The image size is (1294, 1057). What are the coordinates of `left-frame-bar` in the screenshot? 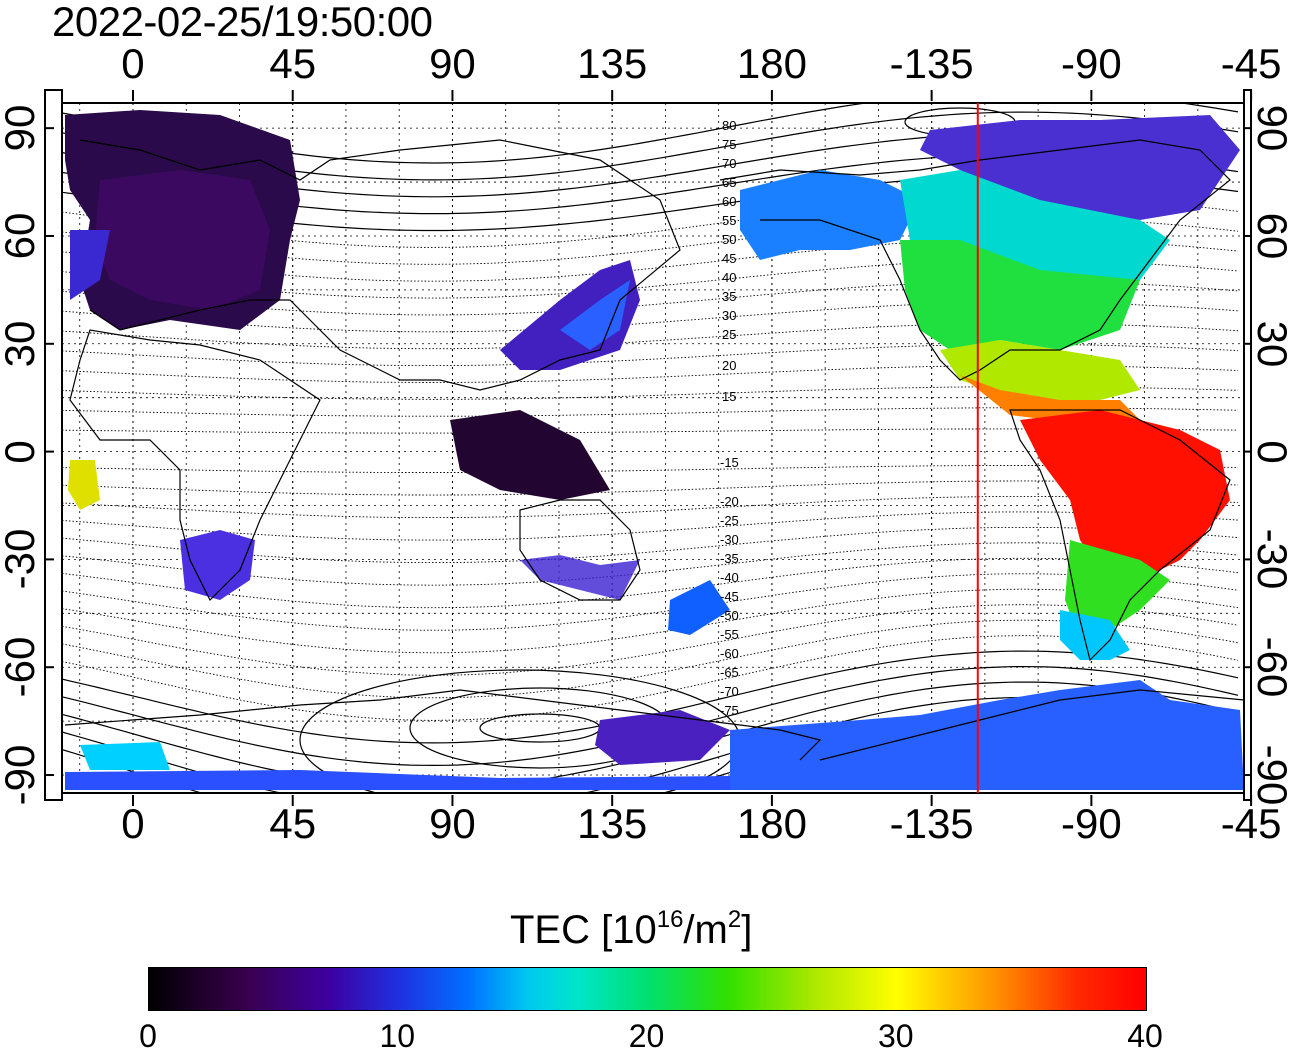 It's located at (53, 445).